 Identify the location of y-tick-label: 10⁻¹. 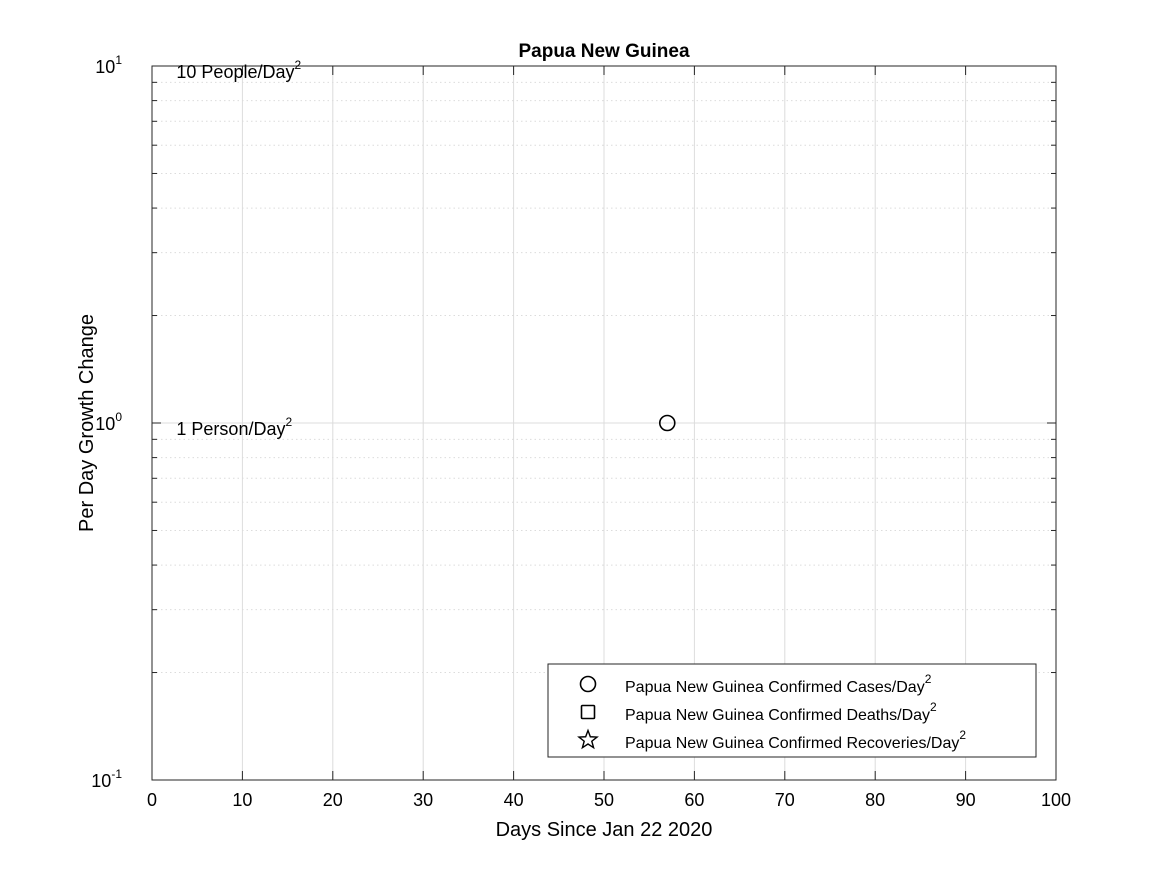
(106, 779).